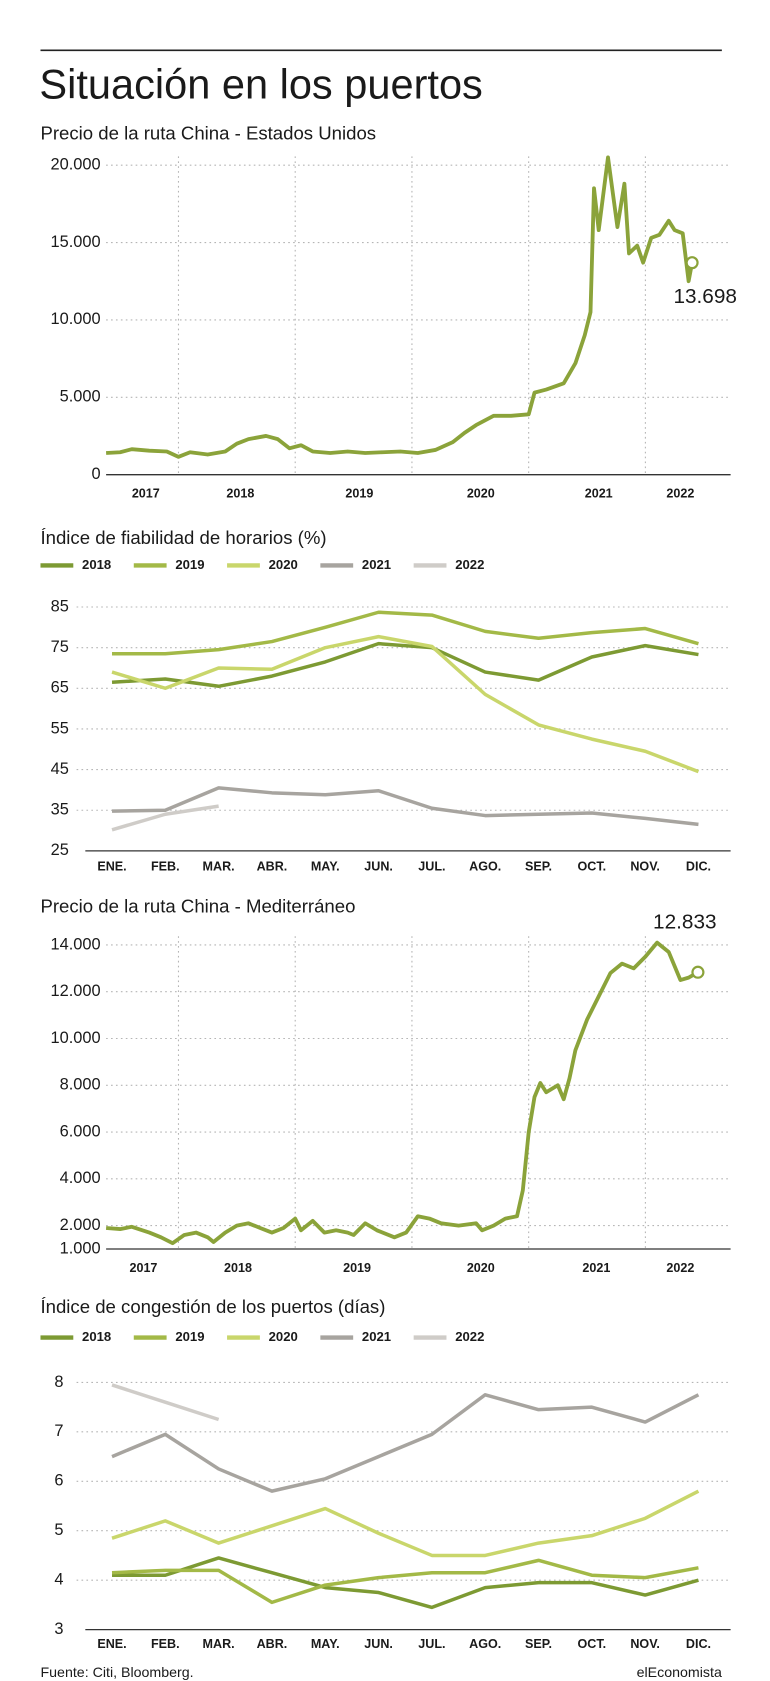 This screenshot has height=1681, width=770. What do you see at coordinates (183, 537) in the screenshot?
I see `chart-title: Índice de fiabilidad de horarios (%)` at bounding box center [183, 537].